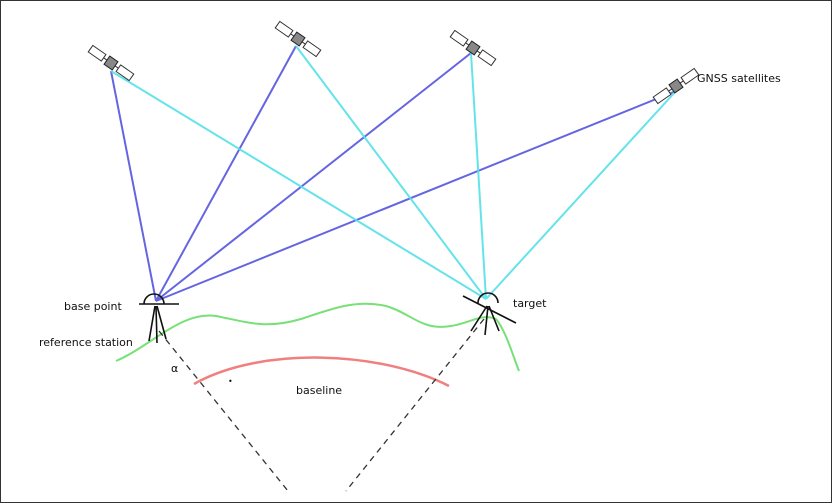 This screenshot has width=832, height=503. What do you see at coordinates (391, 172) in the screenshot?
I see `ray-target-sat2` at bounding box center [391, 172].